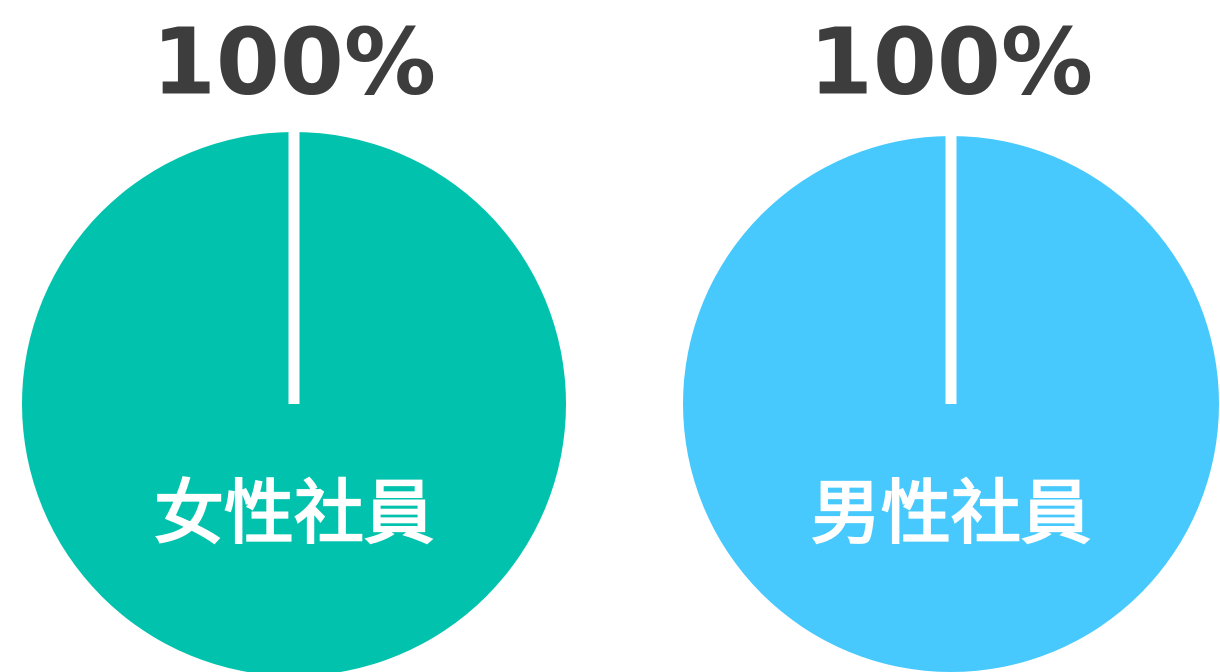 The width and height of the screenshot is (1220, 672). Describe the element at coordinates (294, 513) in the screenshot. I see `category-label: 女性社員` at that location.